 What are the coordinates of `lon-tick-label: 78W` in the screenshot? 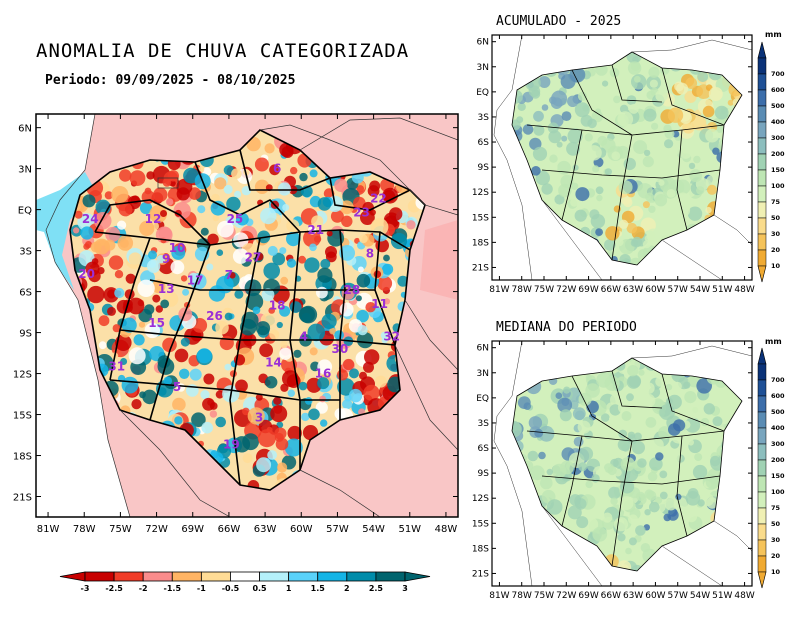 It's located at (522, 290).